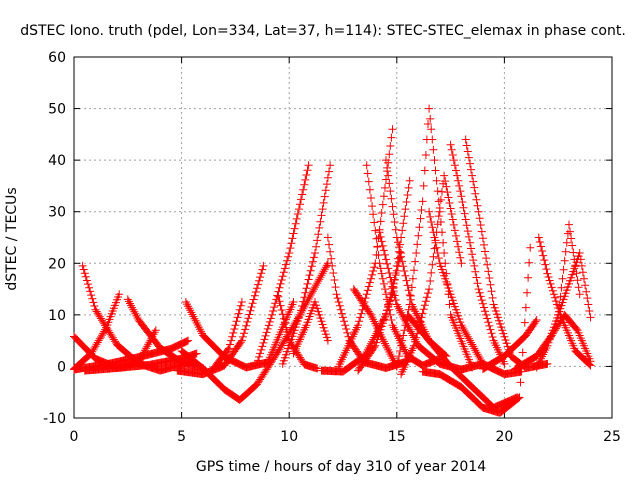 This screenshot has height=480, width=640. What do you see at coordinates (57, 58) in the screenshot?
I see `y-tick-label: 60` at bounding box center [57, 58].